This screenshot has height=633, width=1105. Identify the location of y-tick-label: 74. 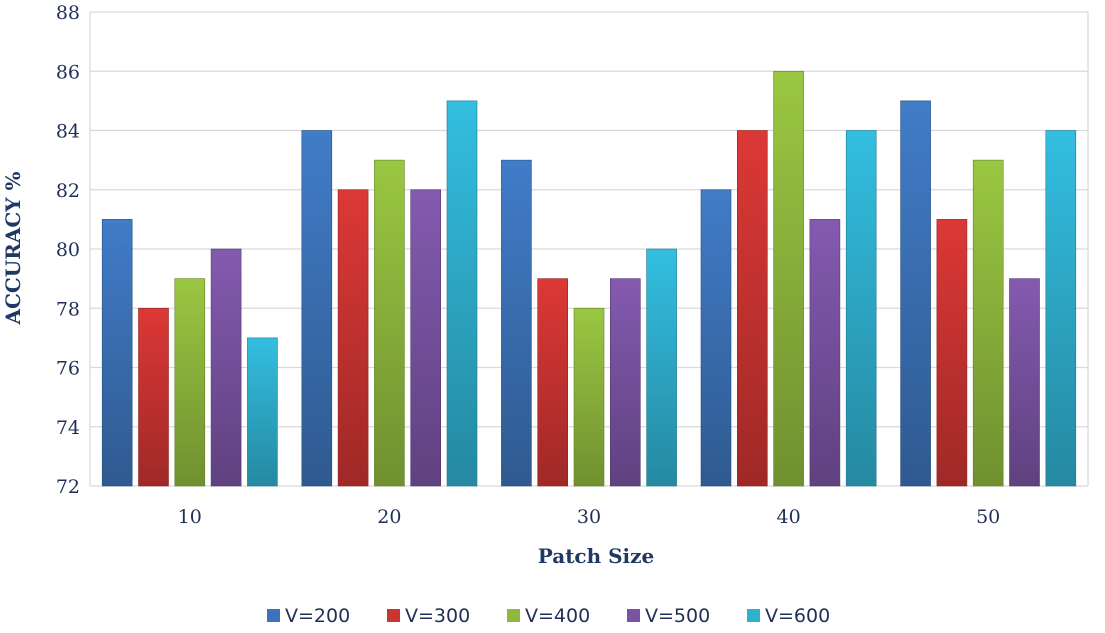
(68, 428).